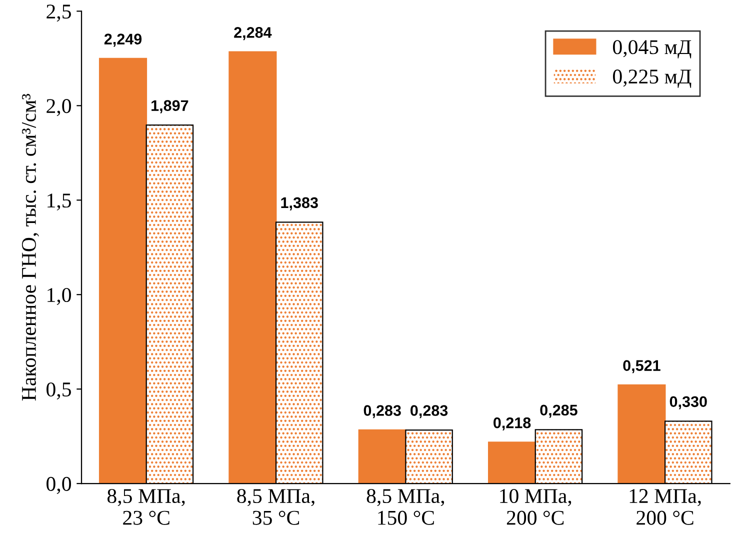  Describe the element at coordinates (59, 202) in the screenshot. I see `y-tick-label: 1,5` at that location.